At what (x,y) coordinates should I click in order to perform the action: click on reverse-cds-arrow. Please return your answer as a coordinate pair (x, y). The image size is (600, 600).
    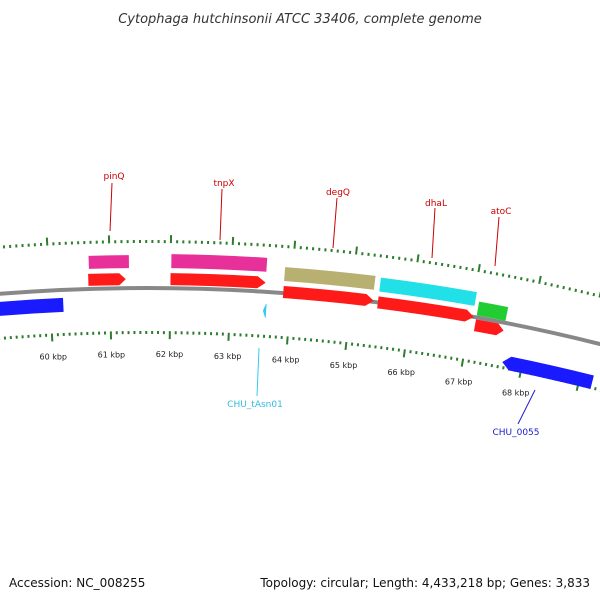
    Looking at the image, I should click on (32, 307).